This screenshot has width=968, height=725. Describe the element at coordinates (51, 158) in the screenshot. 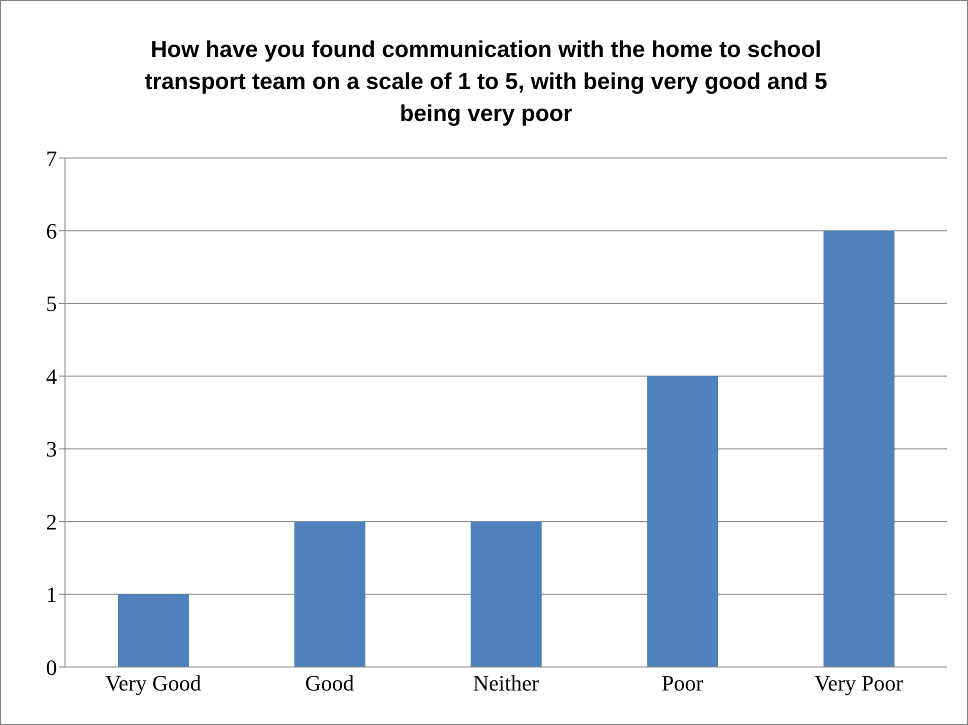

I see `y-tick-label: 7` at that location.